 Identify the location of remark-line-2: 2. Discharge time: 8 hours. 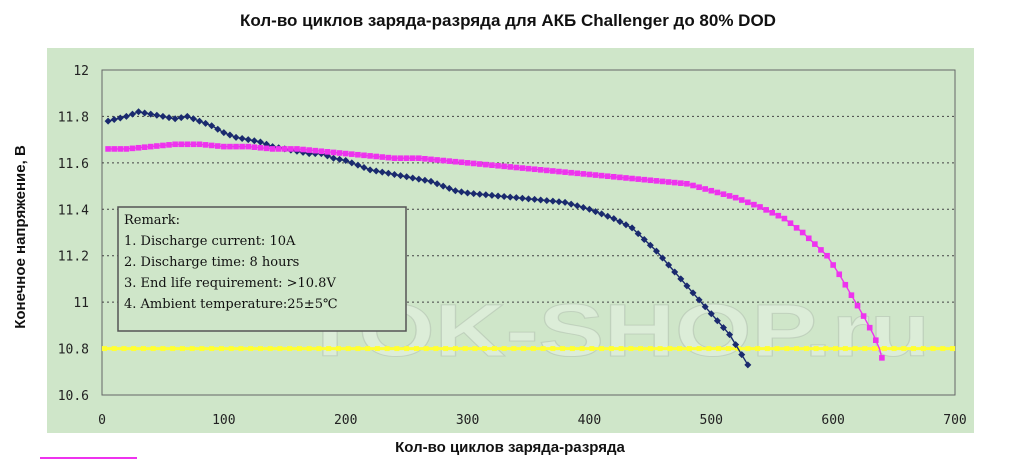
(211, 262).